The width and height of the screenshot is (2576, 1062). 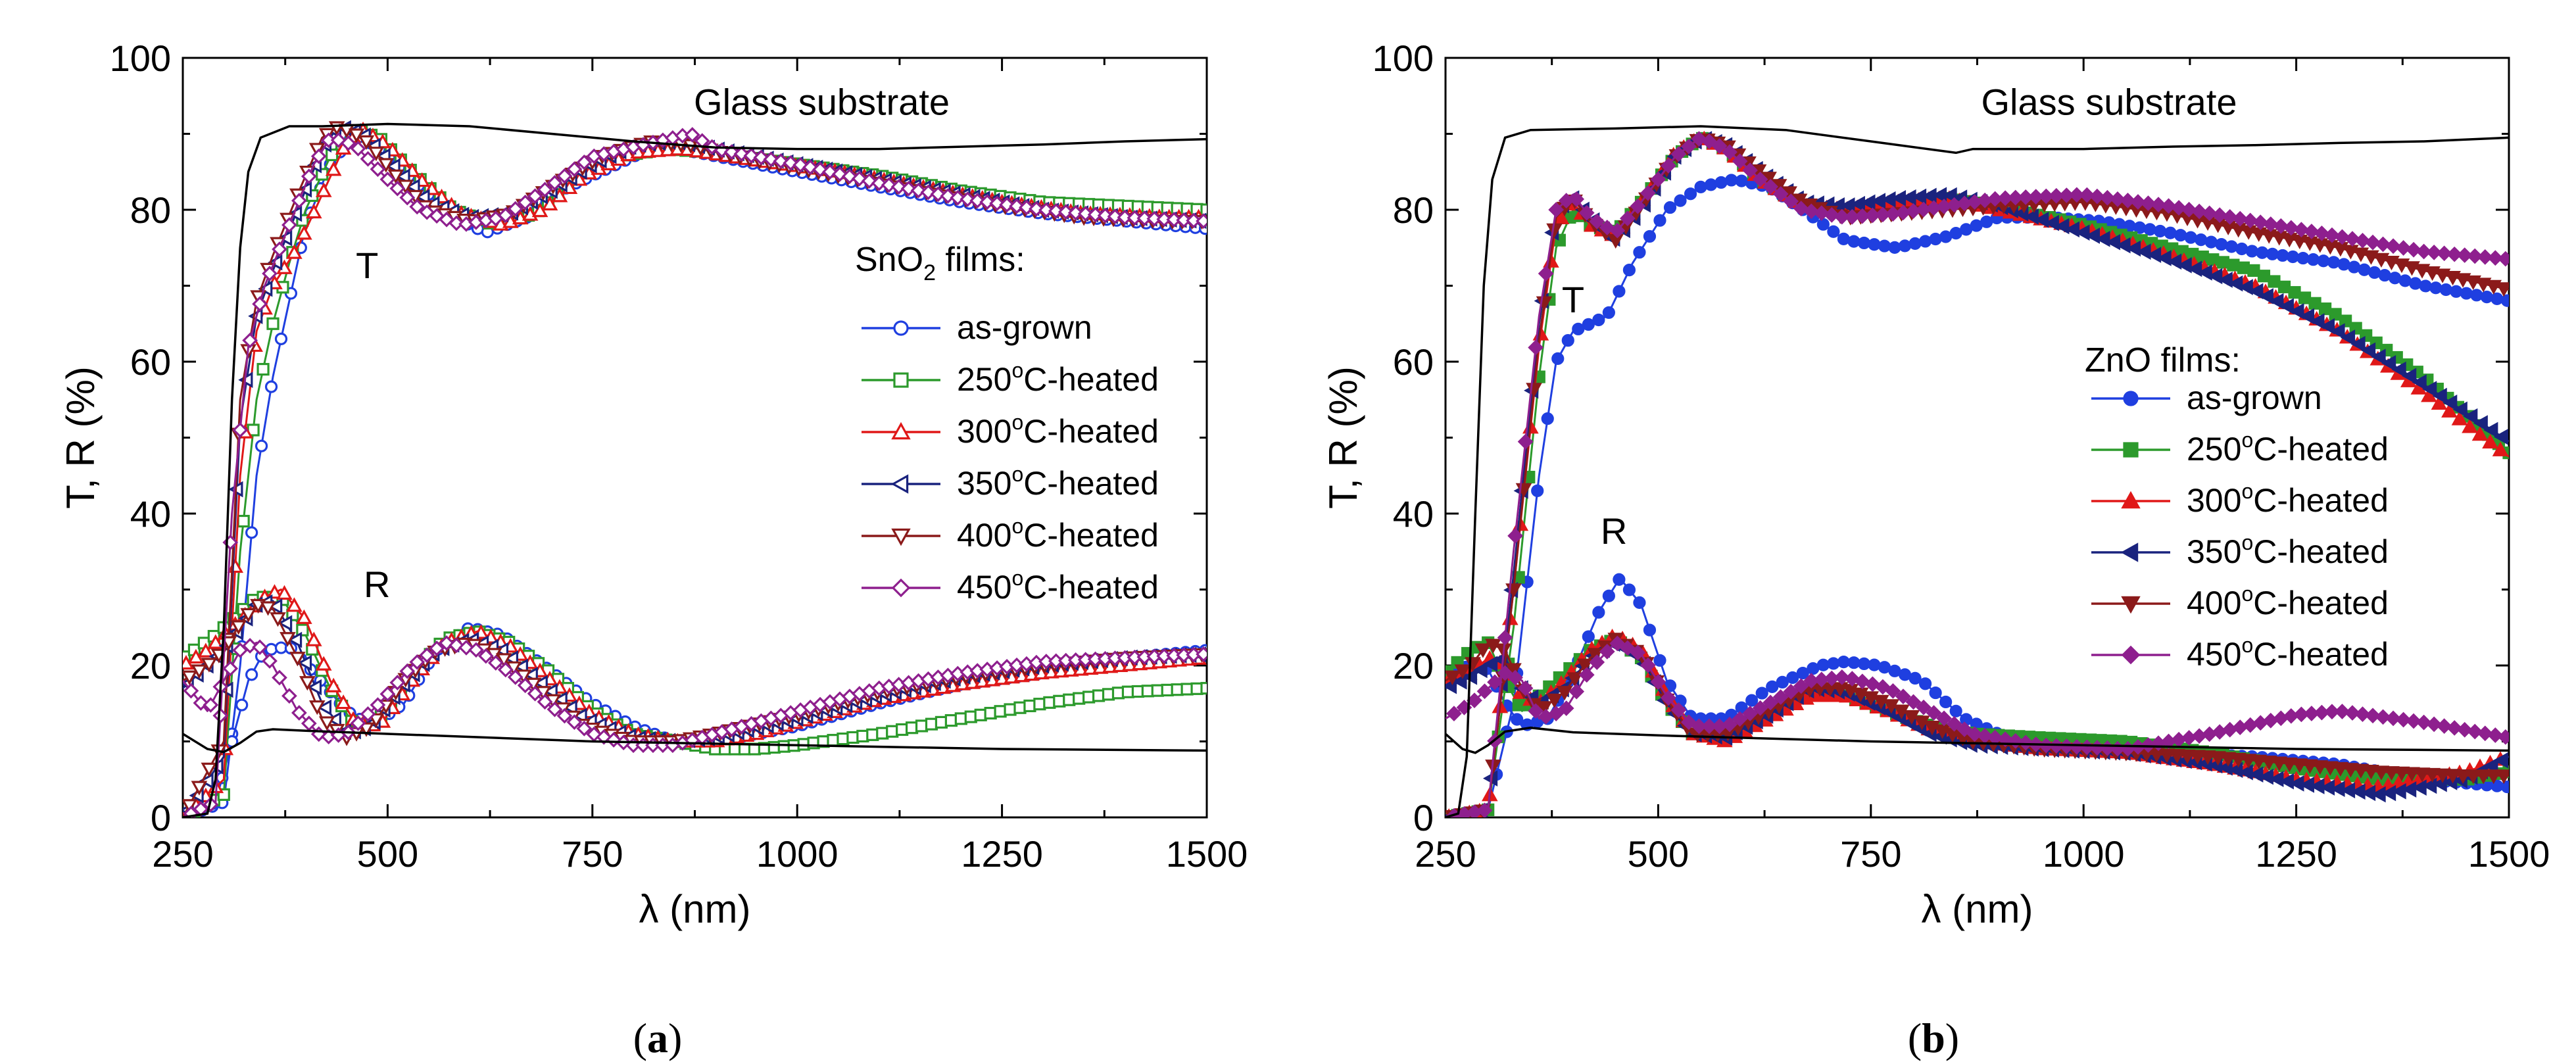 What do you see at coordinates (822, 102) in the screenshot?
I see `annotation-glass-substrate: Glass substrate` at bounding box center [822, 102].